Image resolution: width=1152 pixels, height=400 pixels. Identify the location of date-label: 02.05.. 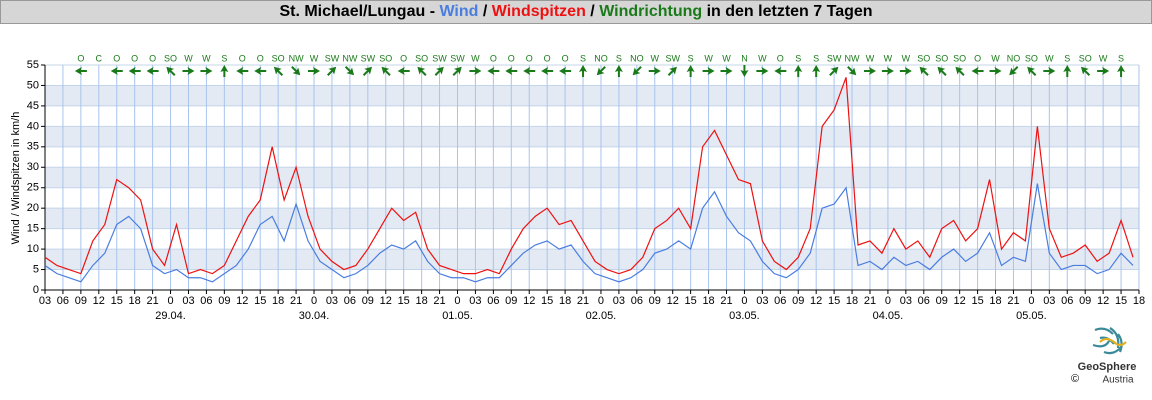
(601, 316).